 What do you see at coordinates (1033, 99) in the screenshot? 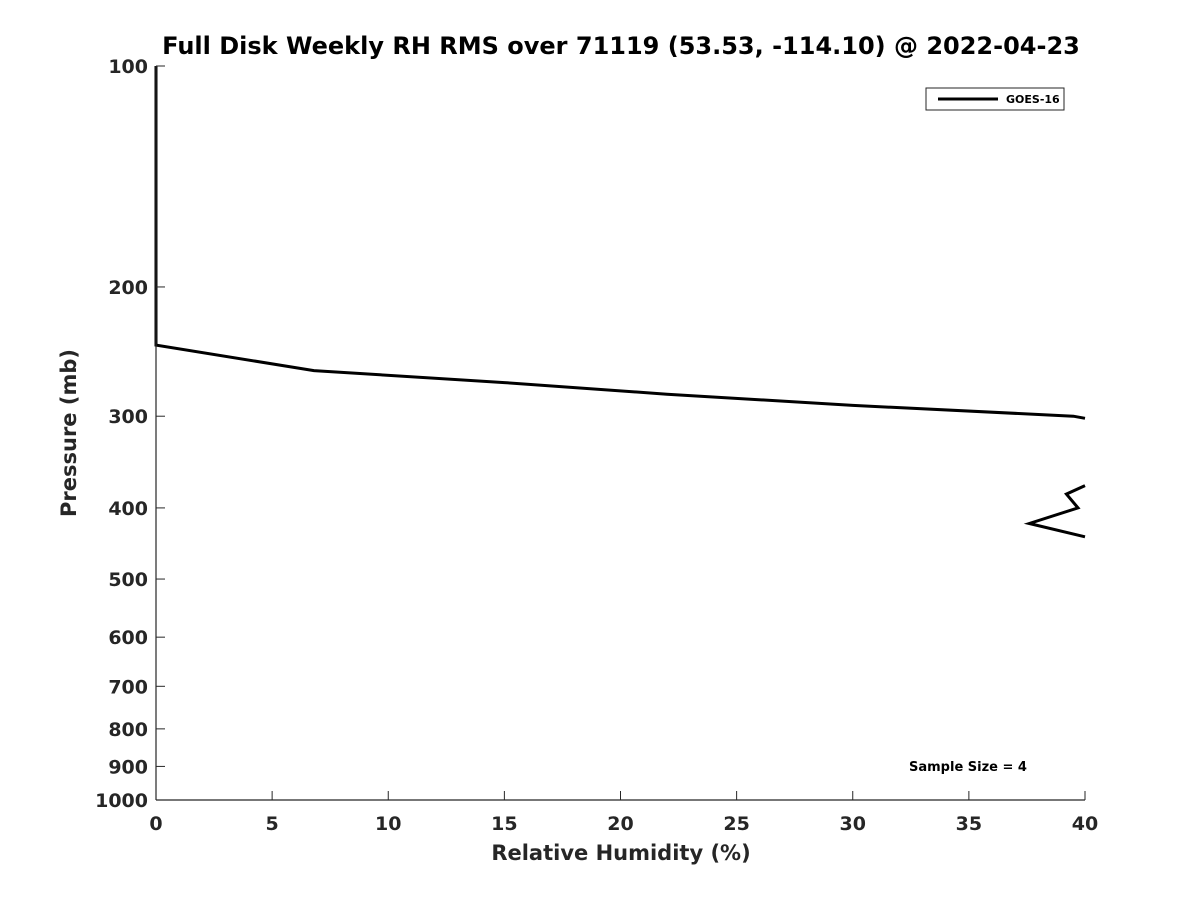
I see `legend-entry-goes-16: GOES-16` at bounding box center [1033, 99].